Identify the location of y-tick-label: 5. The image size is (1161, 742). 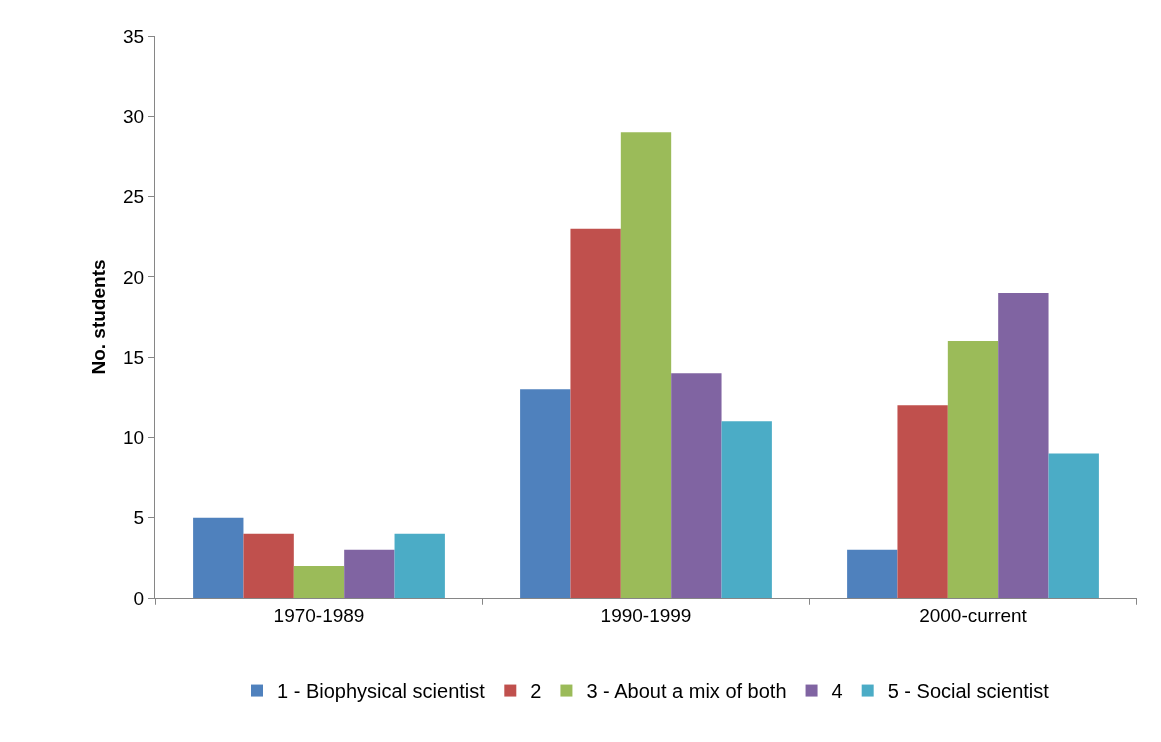
(139, 518).